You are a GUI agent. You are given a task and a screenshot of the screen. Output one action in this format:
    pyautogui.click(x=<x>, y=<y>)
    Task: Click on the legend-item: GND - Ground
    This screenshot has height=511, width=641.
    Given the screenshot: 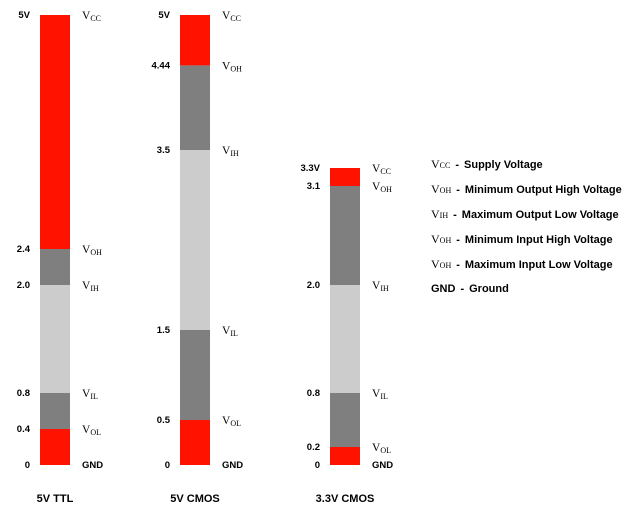 What is the action you would take?
    pyautogui.click(x=536, y=291)
    